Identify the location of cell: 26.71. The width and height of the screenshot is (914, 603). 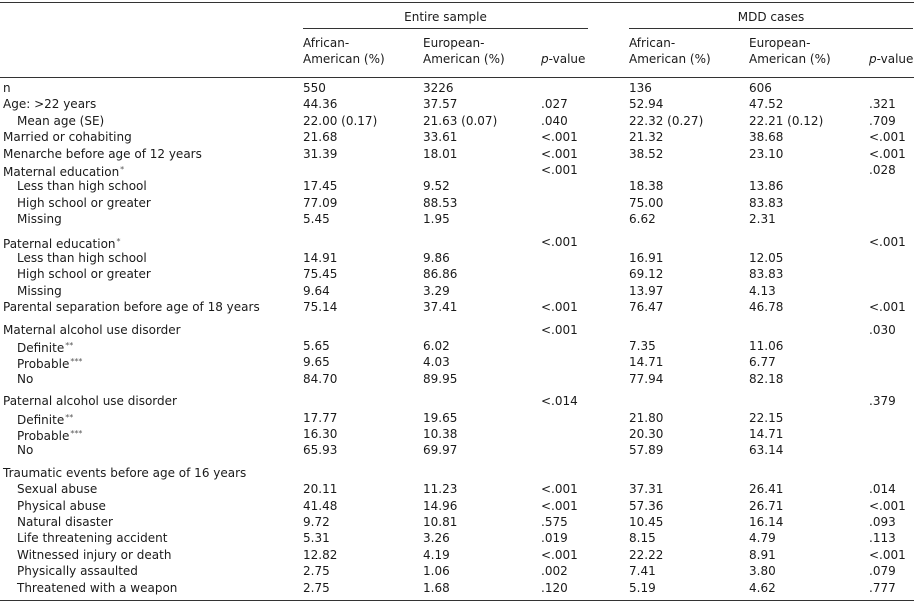
(766, 505).